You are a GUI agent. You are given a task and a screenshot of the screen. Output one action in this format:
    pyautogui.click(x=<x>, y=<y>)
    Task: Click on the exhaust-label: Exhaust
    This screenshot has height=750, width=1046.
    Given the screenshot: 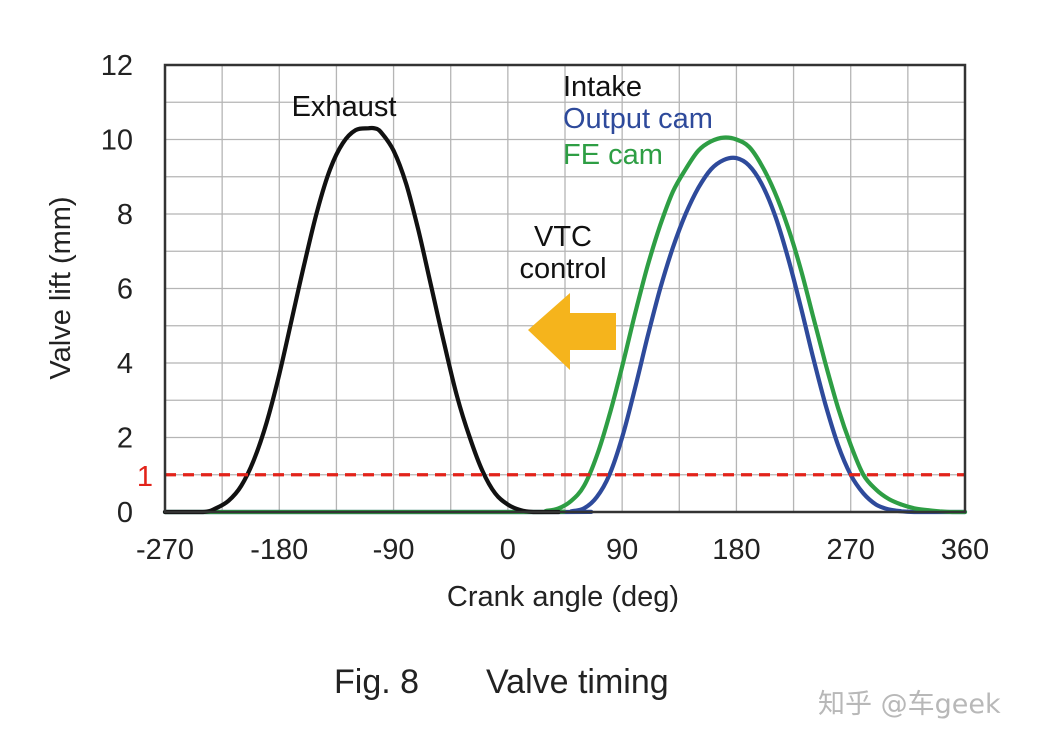 What is the action you would take?
    pyautogui.click(x=344, y=107)
    